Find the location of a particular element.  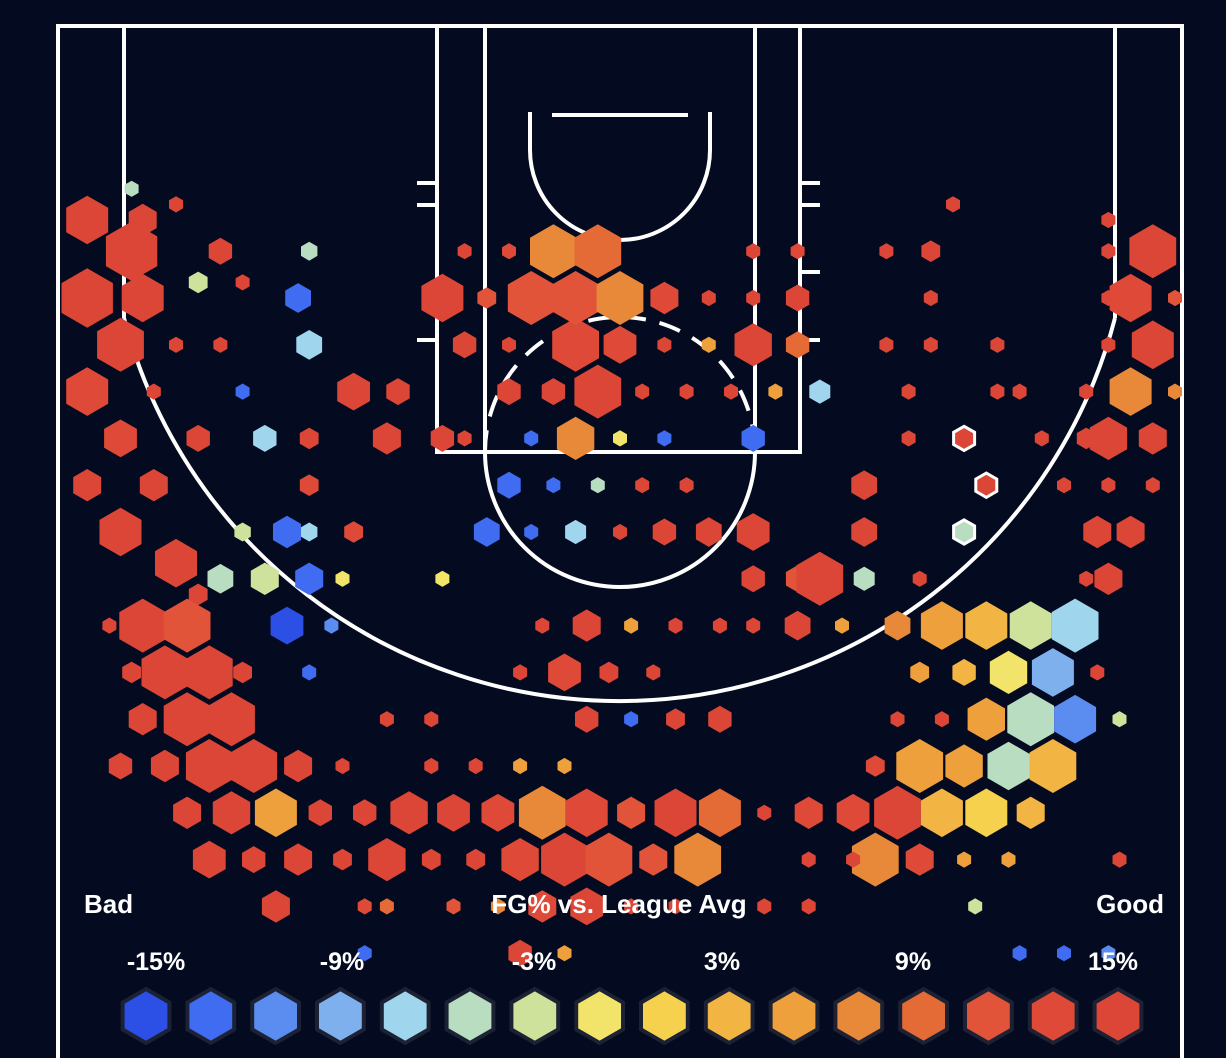

legend-tick-label: 3% is located at coordinates (722, 962).